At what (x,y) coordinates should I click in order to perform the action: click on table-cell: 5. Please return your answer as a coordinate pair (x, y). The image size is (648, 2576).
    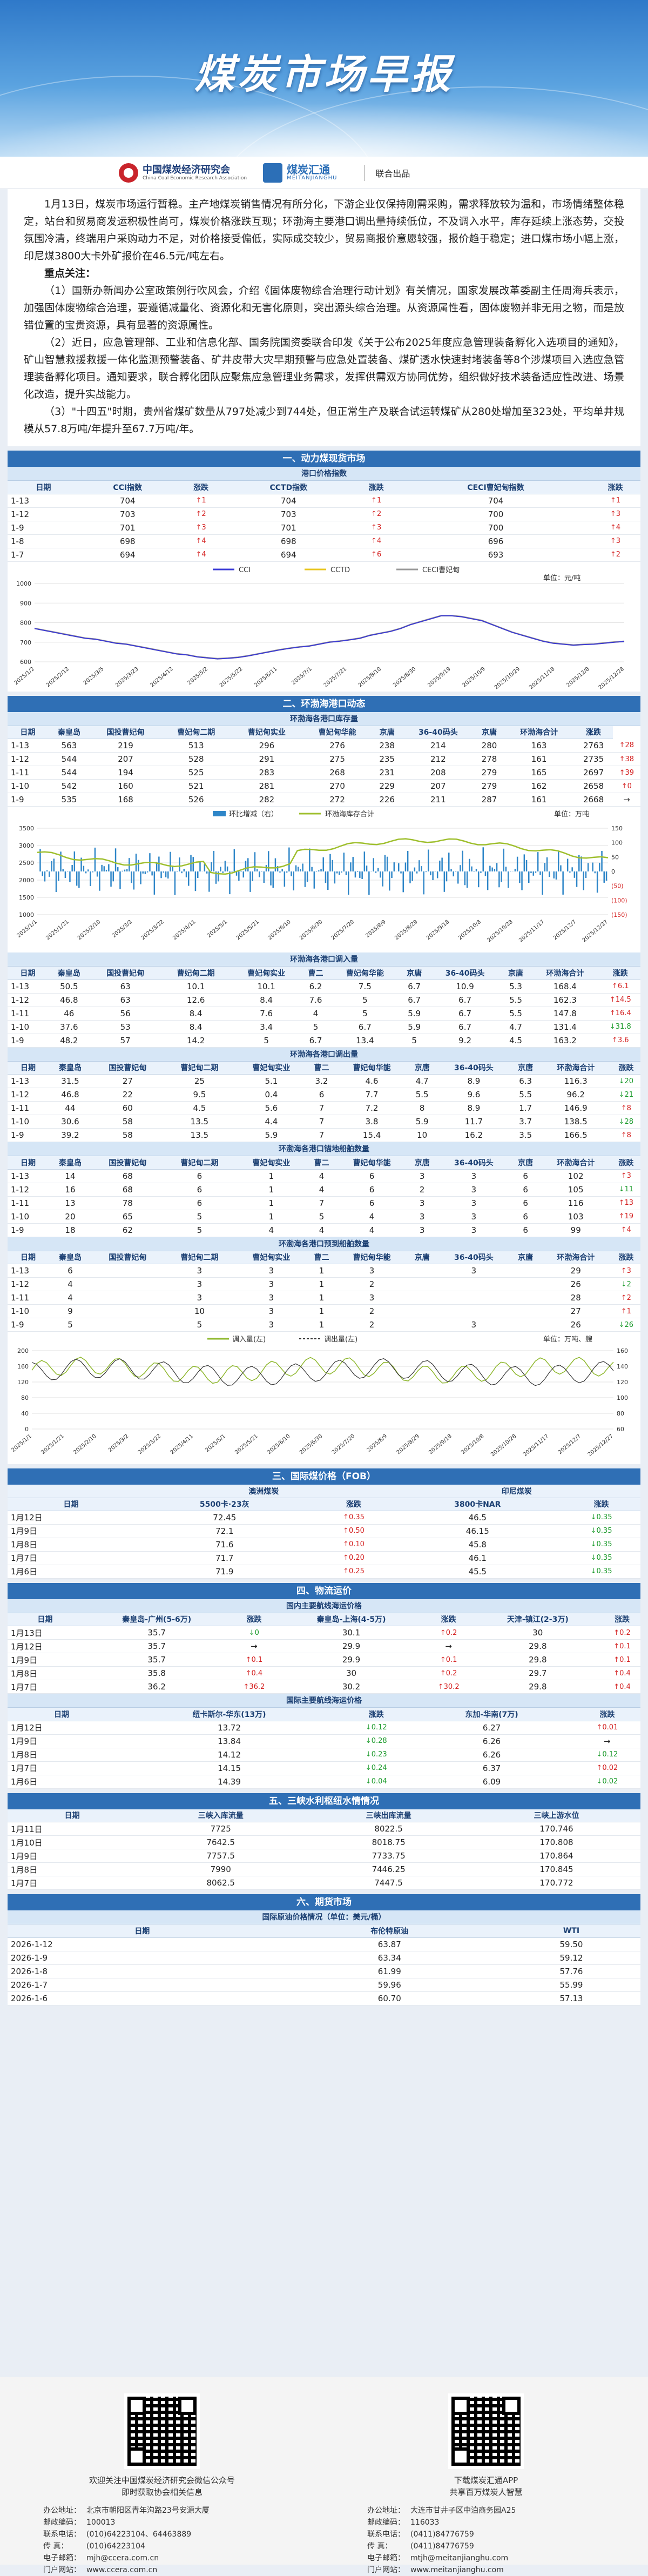
    Looking at the image, I should click on (266, 1040).